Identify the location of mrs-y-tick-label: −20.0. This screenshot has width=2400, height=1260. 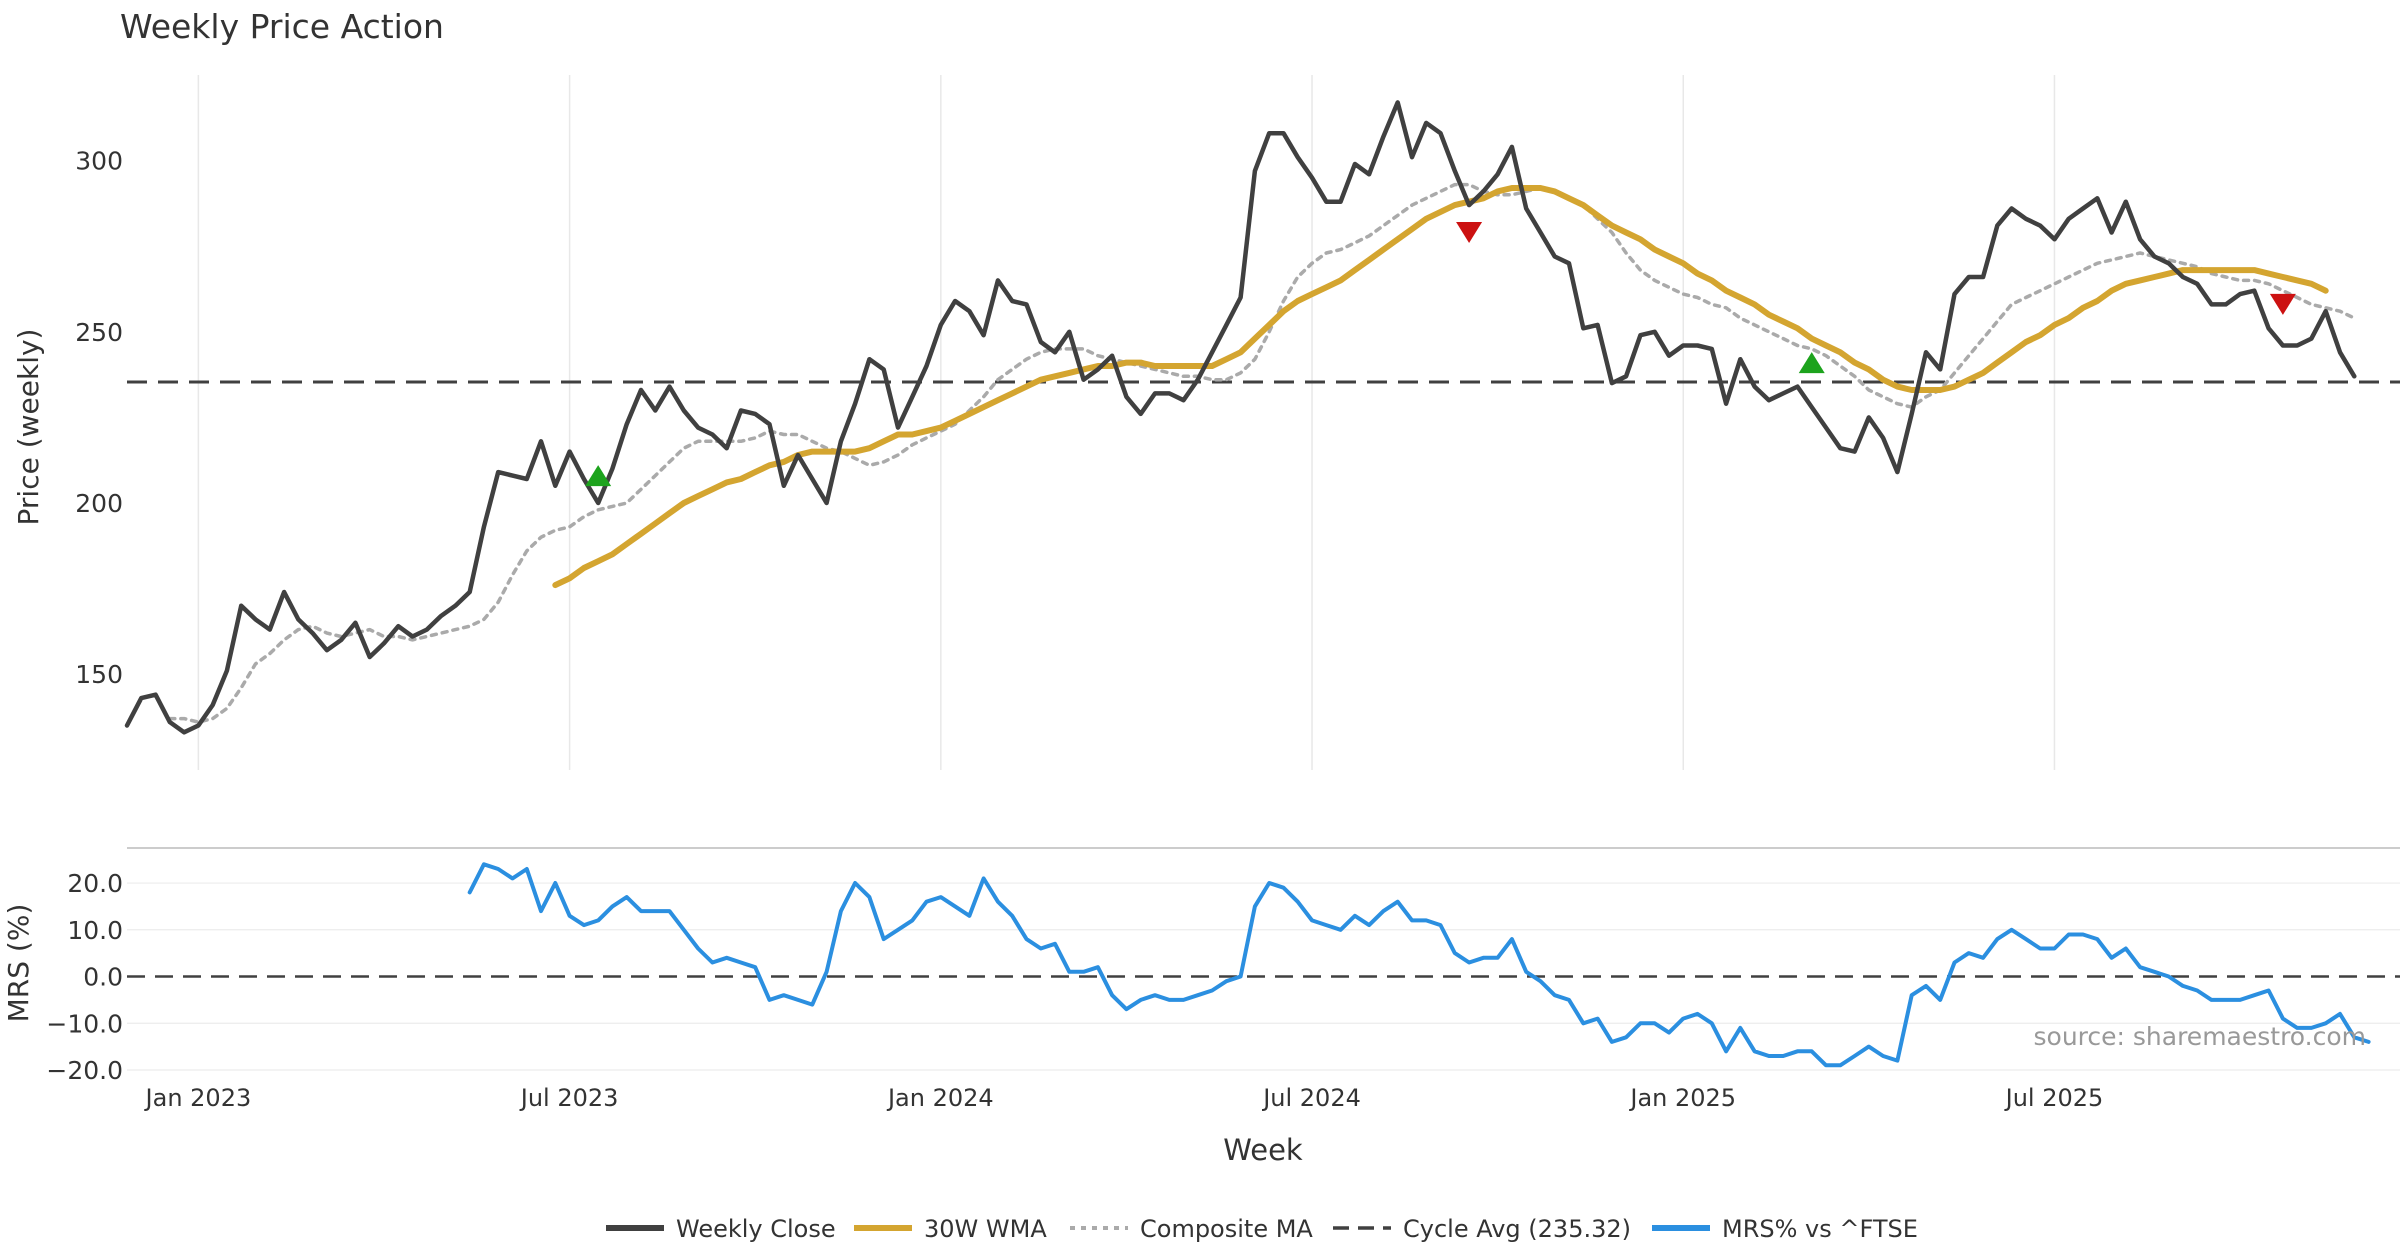
(84, 1070).